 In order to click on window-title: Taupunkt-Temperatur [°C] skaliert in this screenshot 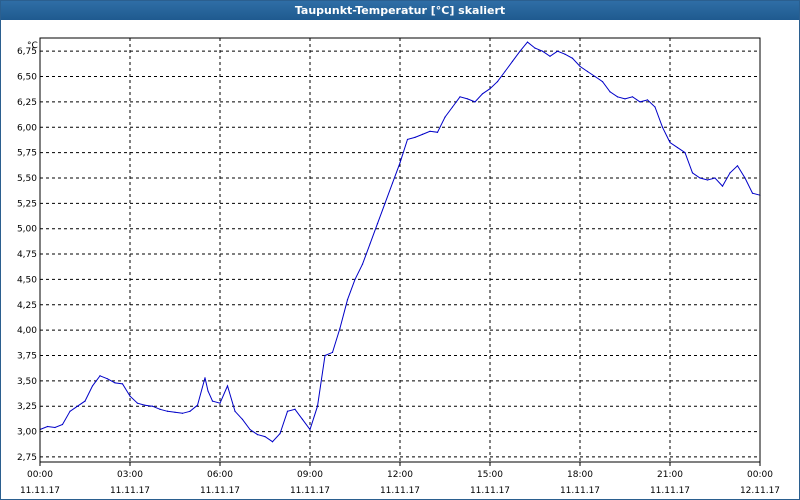, I will do `click(400, 10)`.